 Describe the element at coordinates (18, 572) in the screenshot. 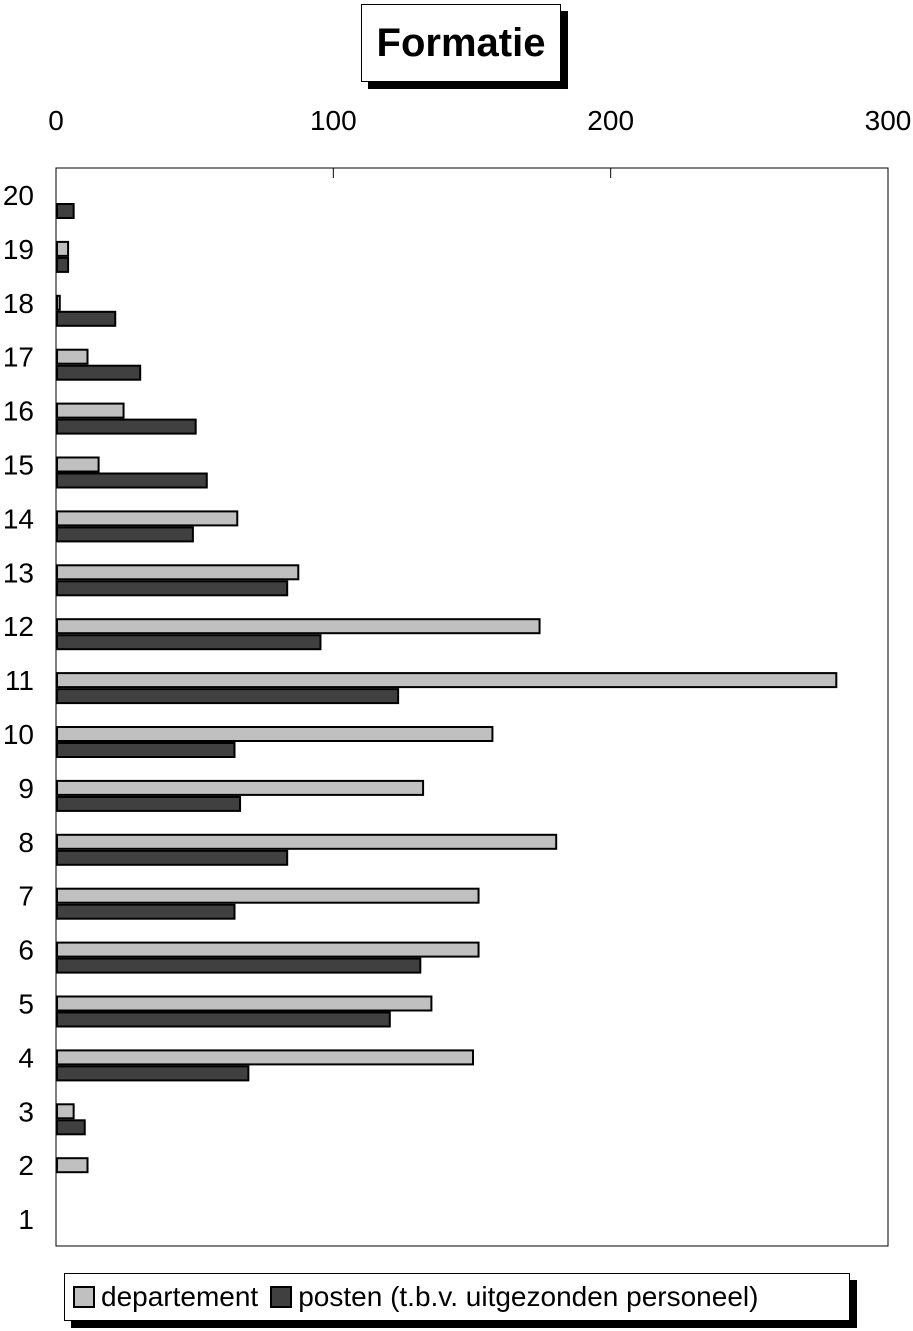

I see `y-tick-label: 13` at that location.